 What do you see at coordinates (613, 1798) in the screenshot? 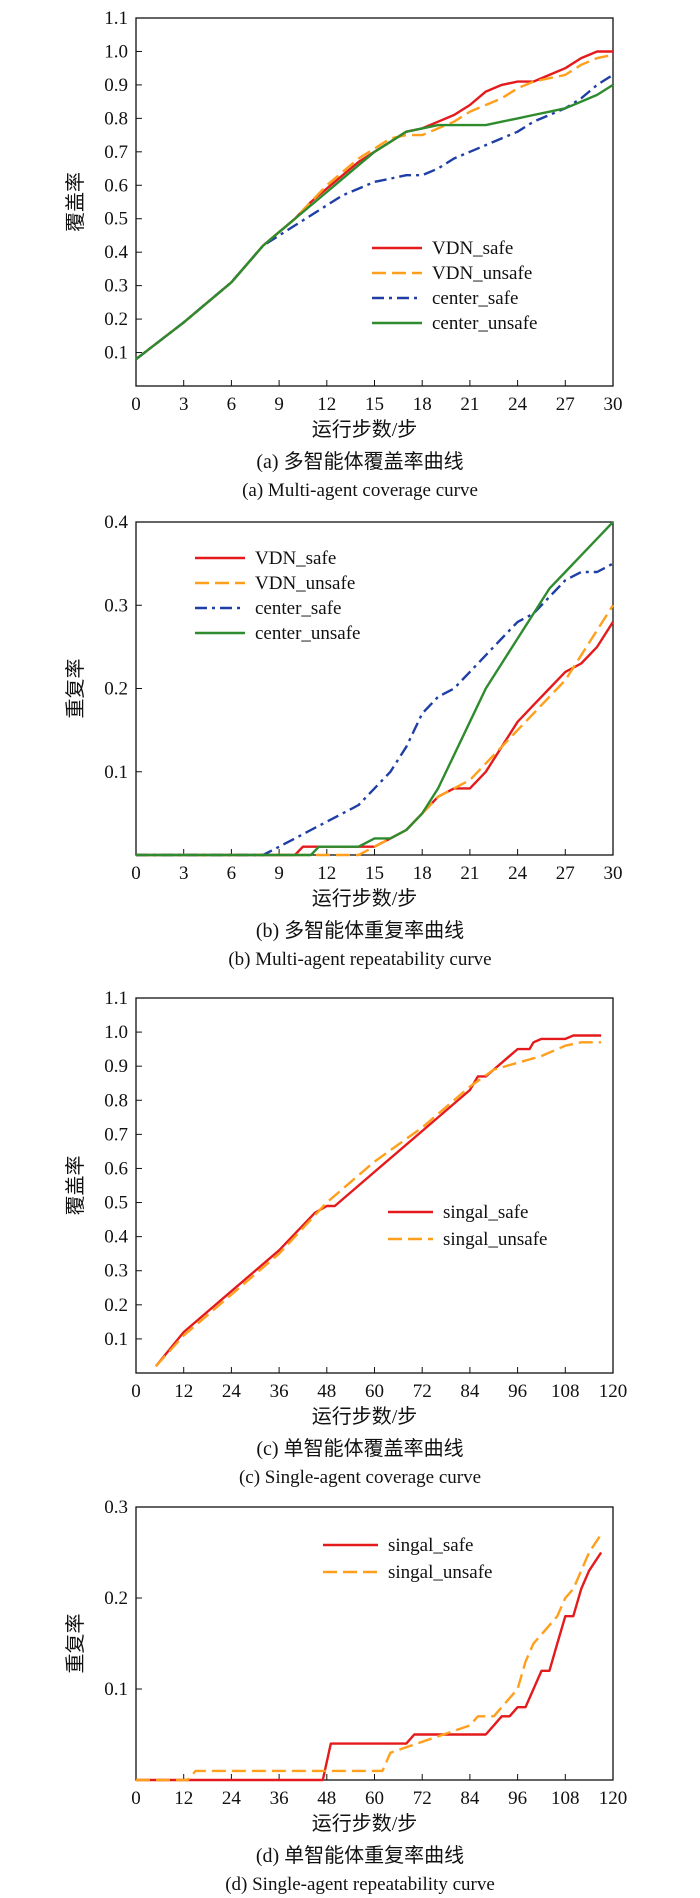
I see `x-tick-label: 120` at bounding box center [613, 1798].